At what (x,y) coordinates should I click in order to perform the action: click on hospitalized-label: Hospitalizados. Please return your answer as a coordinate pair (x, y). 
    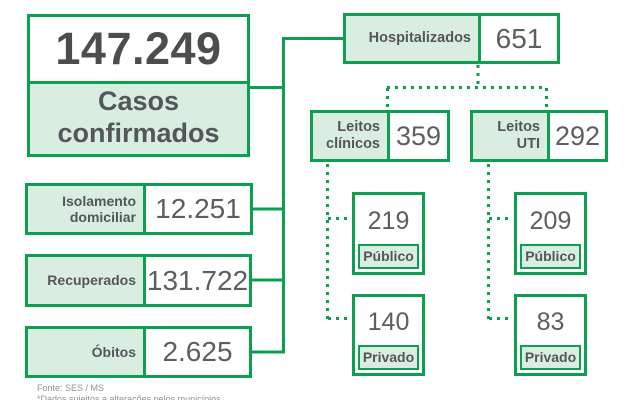
    Looking at the image, I should click on (413, 38).